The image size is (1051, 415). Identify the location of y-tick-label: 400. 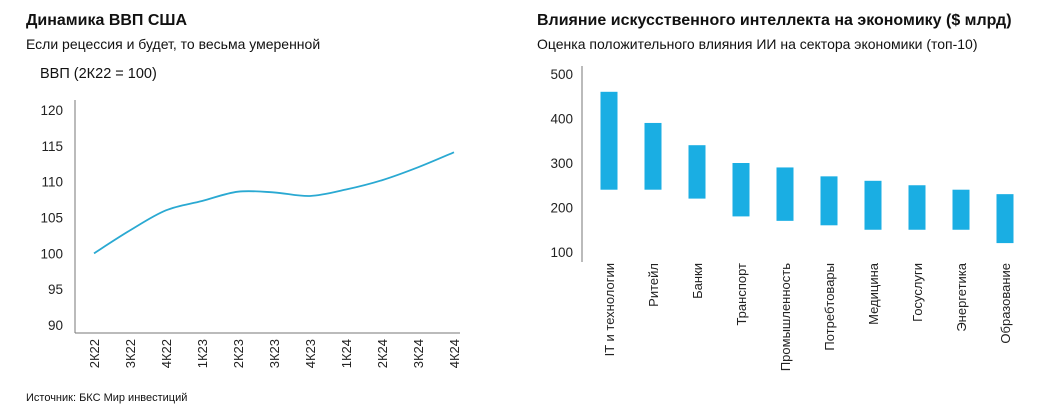
(561, 119).